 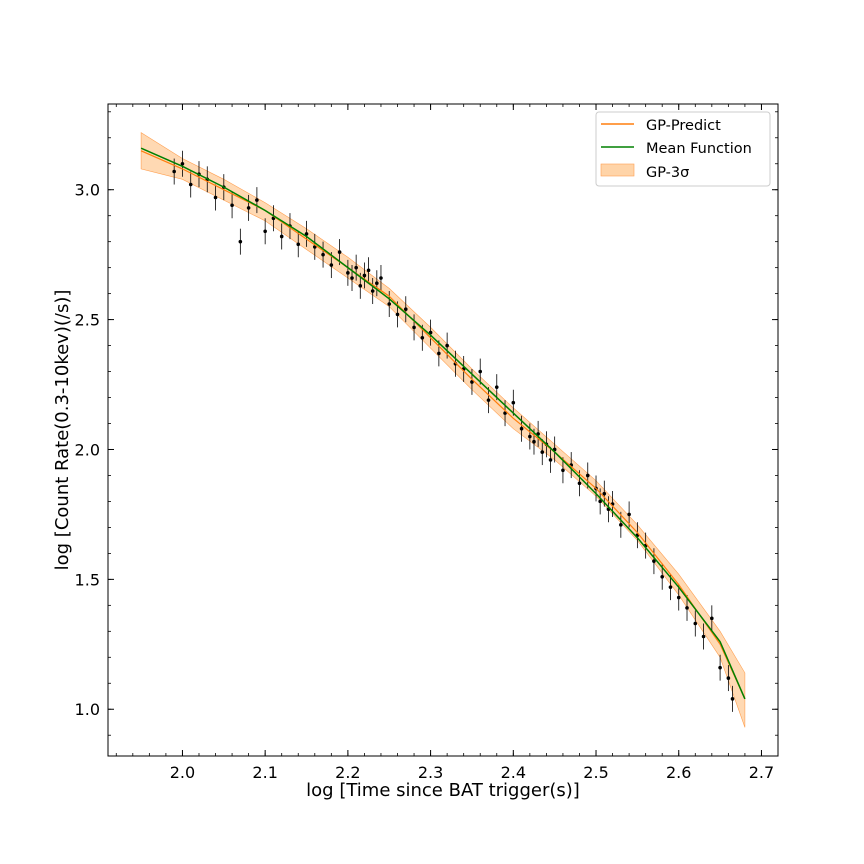 I want to click on x-tick-label: 2.0, so click(x=182, y=772).